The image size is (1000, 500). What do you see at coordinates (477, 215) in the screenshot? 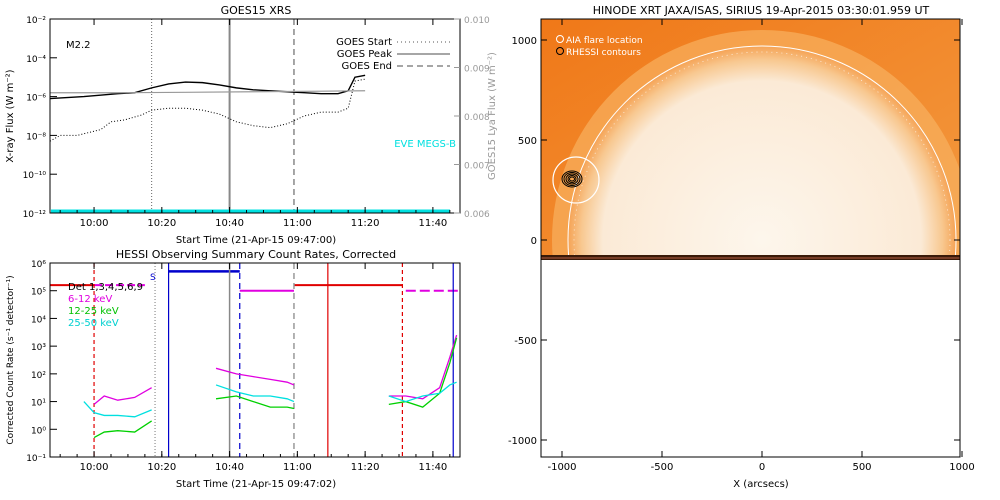
I see `y2-tick-label: 0.006` at bounding box center [477, 215].